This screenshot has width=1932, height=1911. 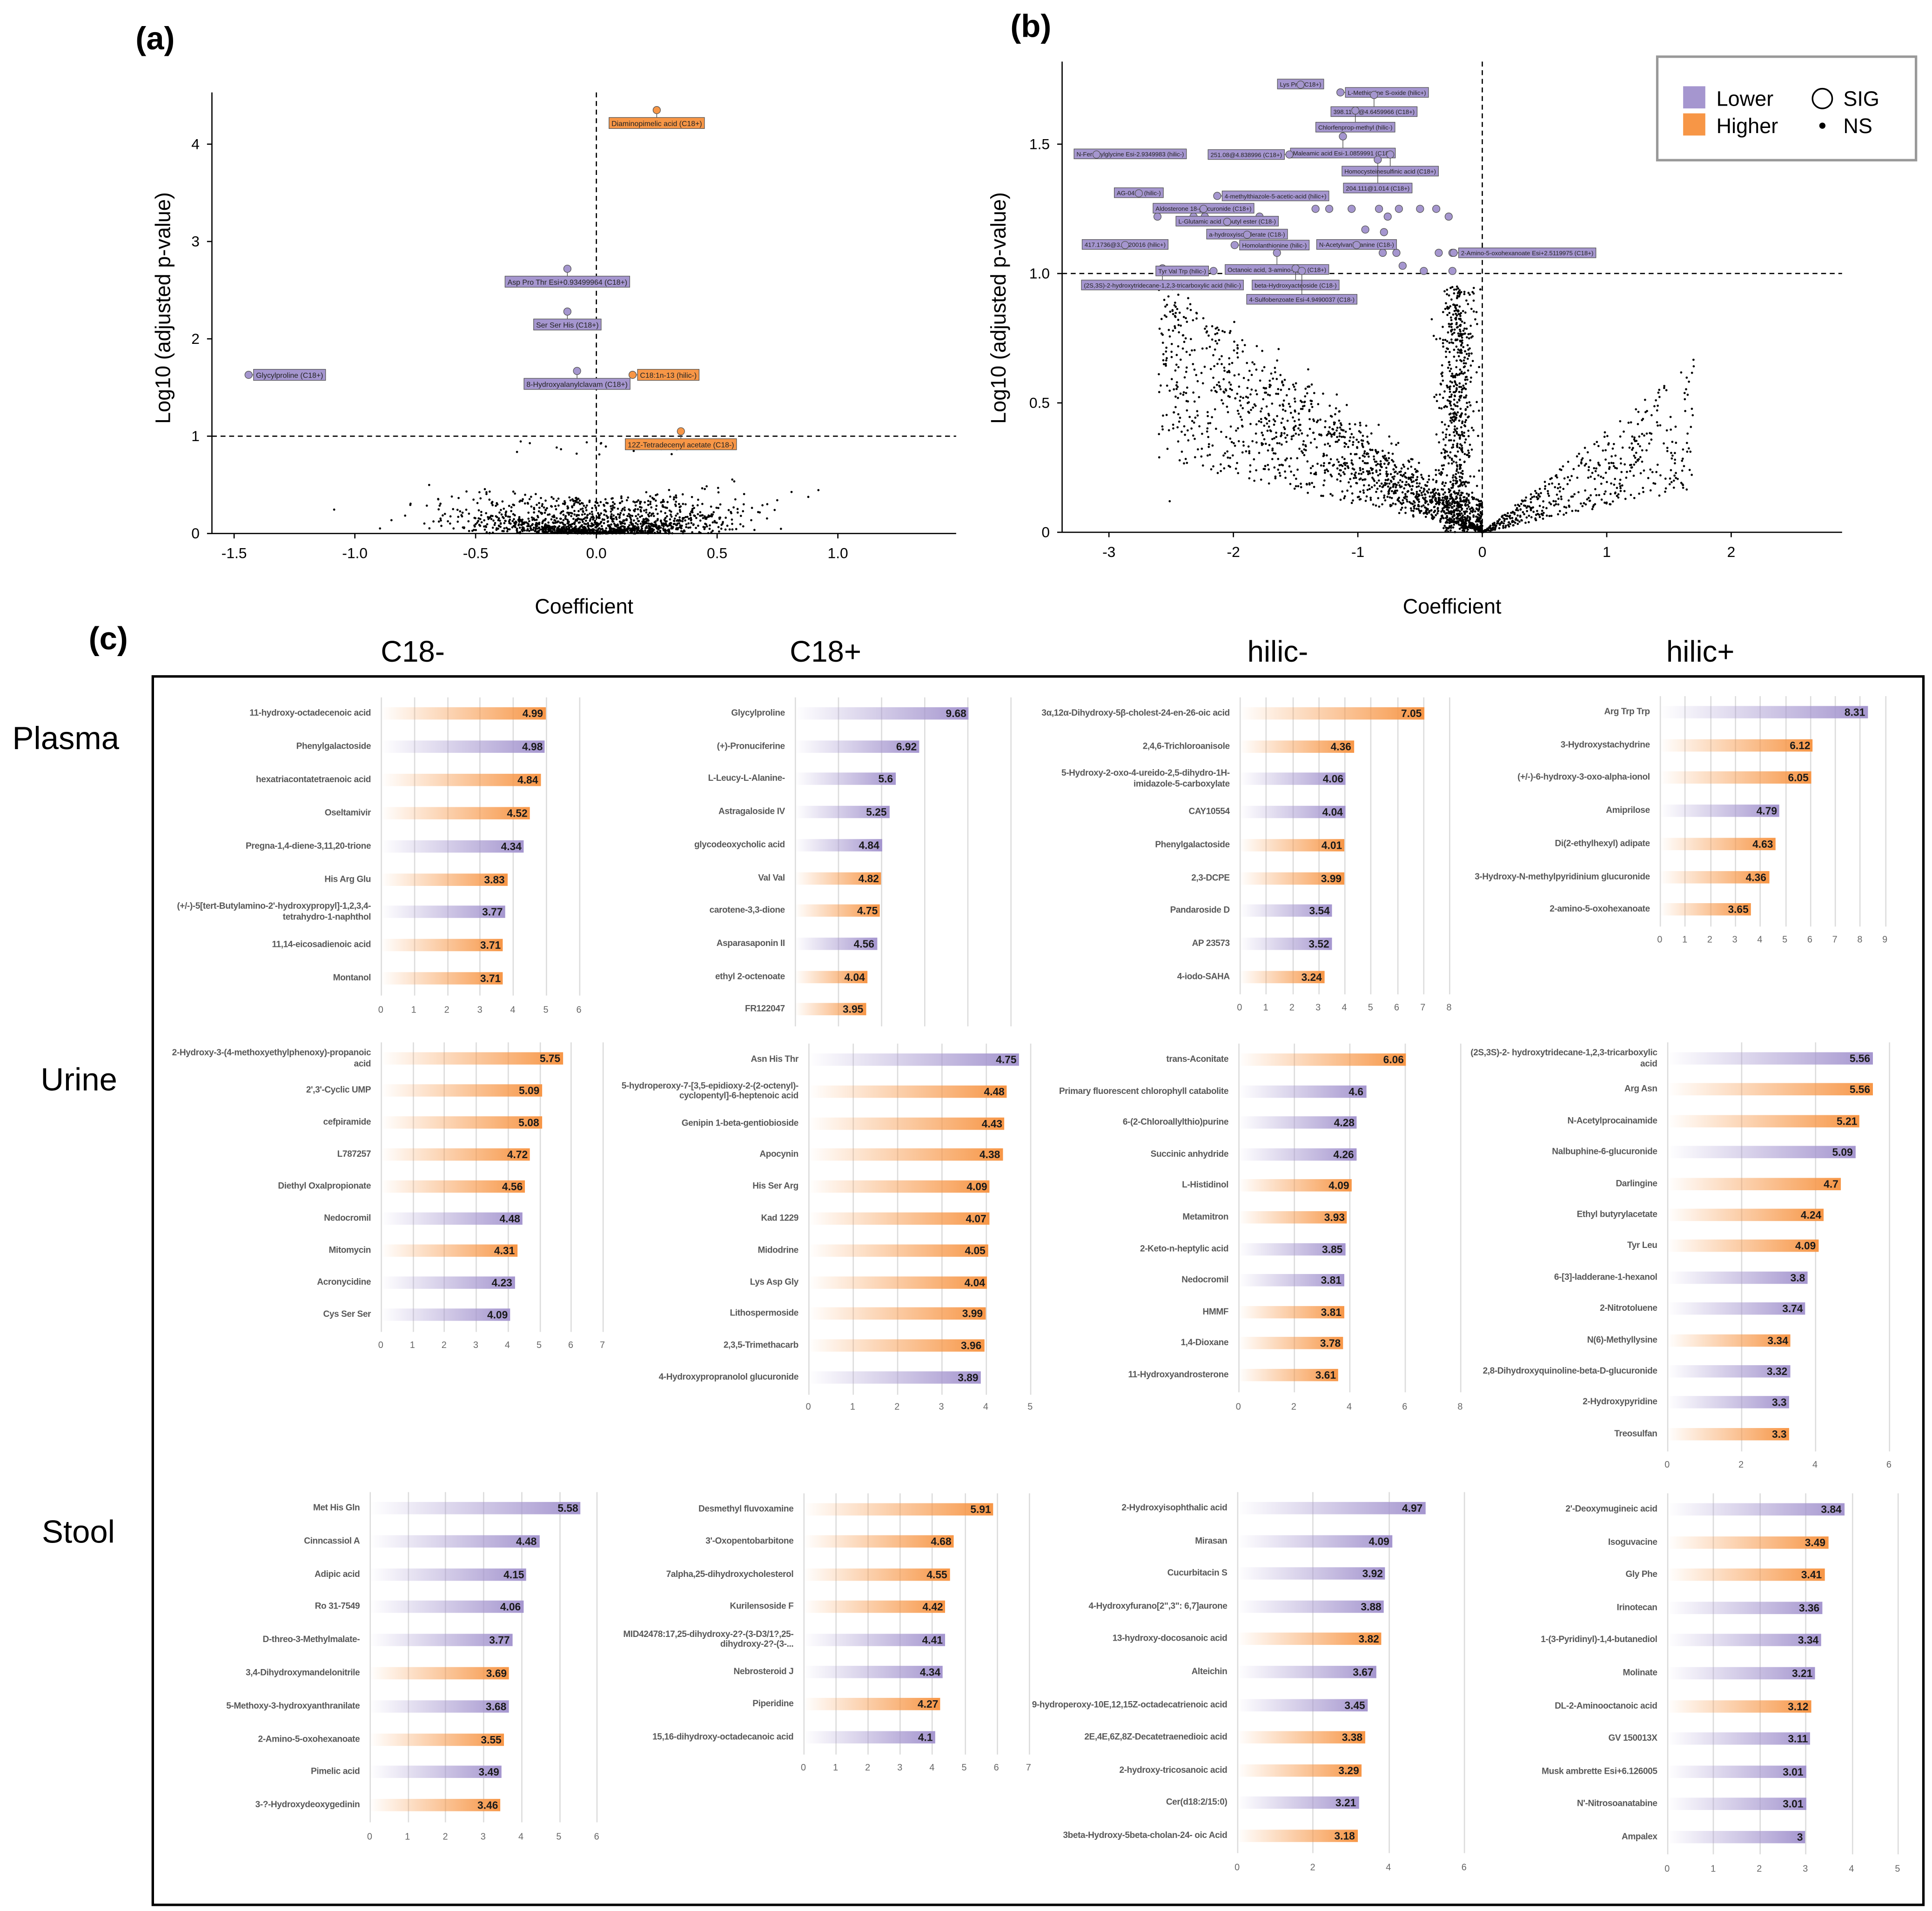 I want to click on bar-value-label: 5.91, so click(x=980, y=1509).